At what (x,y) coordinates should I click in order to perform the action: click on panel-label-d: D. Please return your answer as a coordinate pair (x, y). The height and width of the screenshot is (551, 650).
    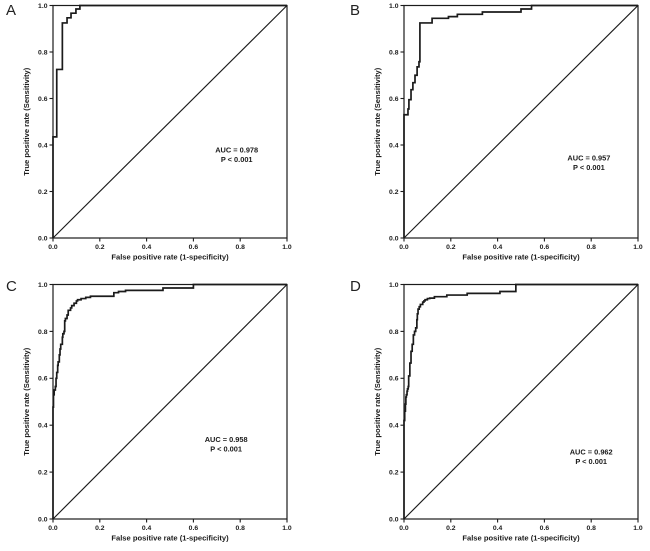
    Looking at the image, I should click on (356, 286).